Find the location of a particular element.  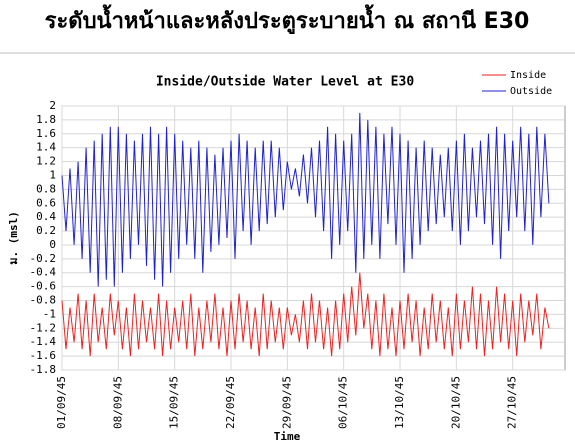

y-tick-label: -0.6 is located at coordinates (43, 286).